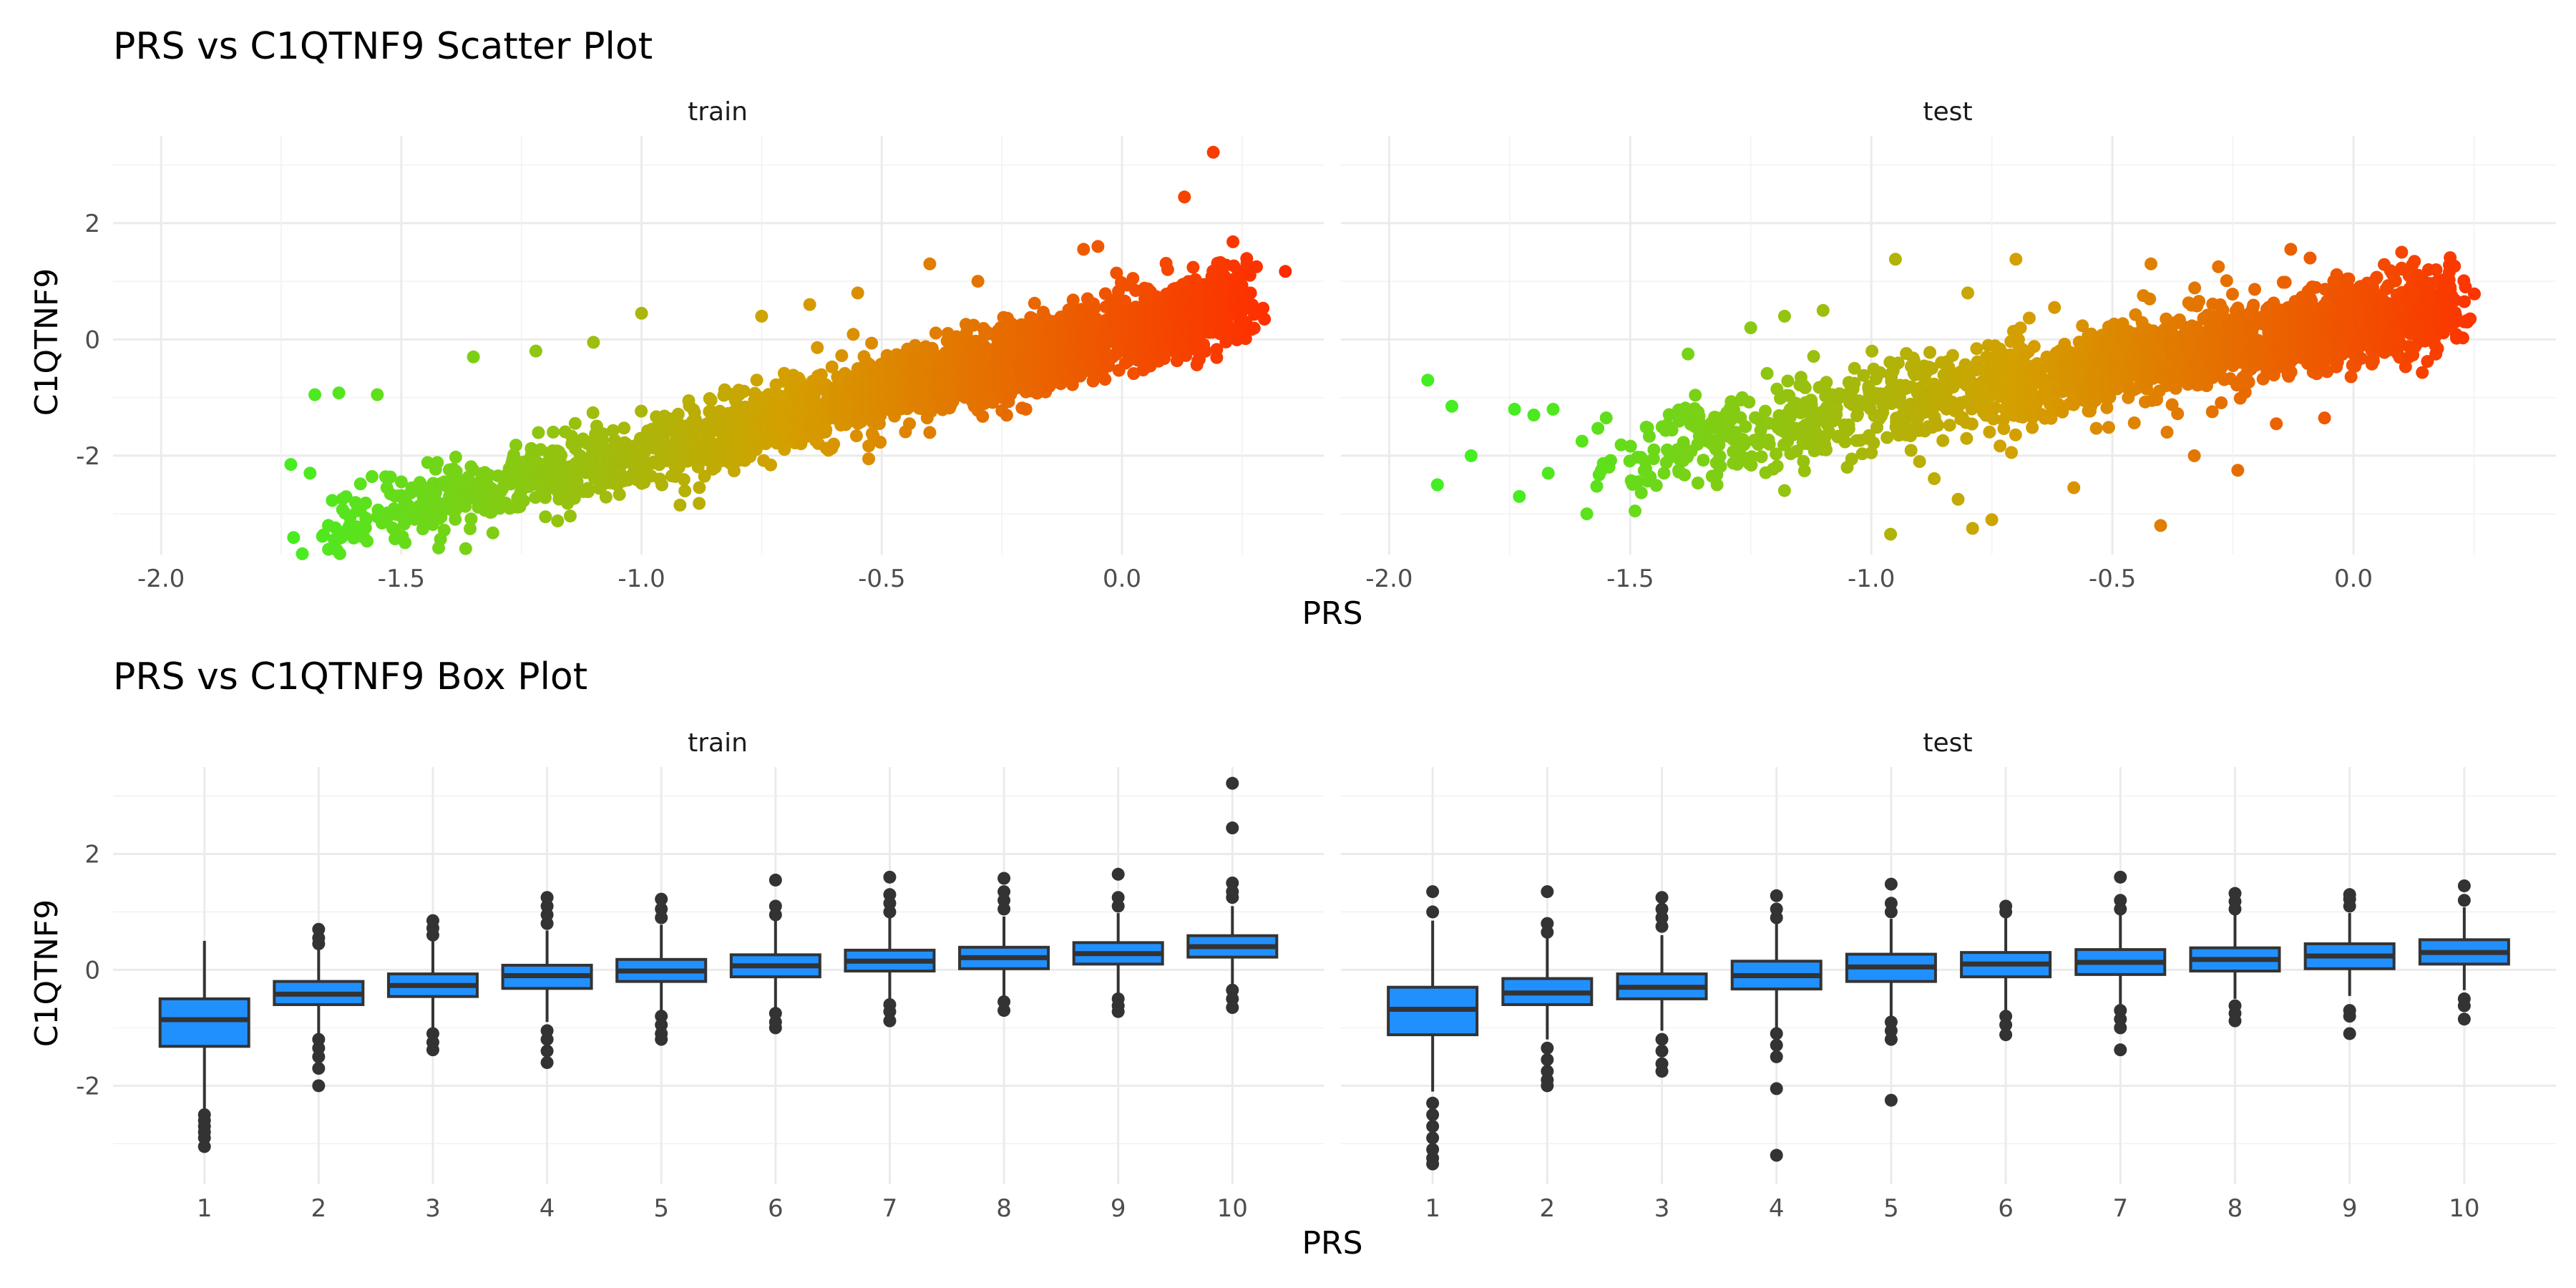 The width and height of the screenshot is (2576, 1288). Describe the element at coordinates (722, 1208) in the screenshot. I see `box-train-x-ticks: 1 2 3 4 5 6 7 8 9 10` at that location.